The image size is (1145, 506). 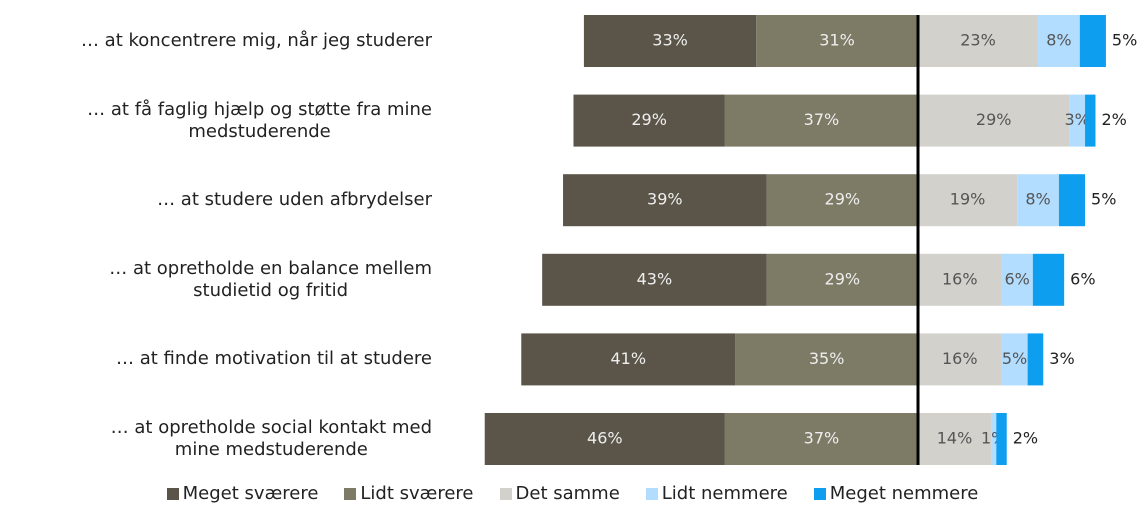 I want to click on category-line: … at koncentrere mig, når jeg studerer, so click(x=256, y=40).